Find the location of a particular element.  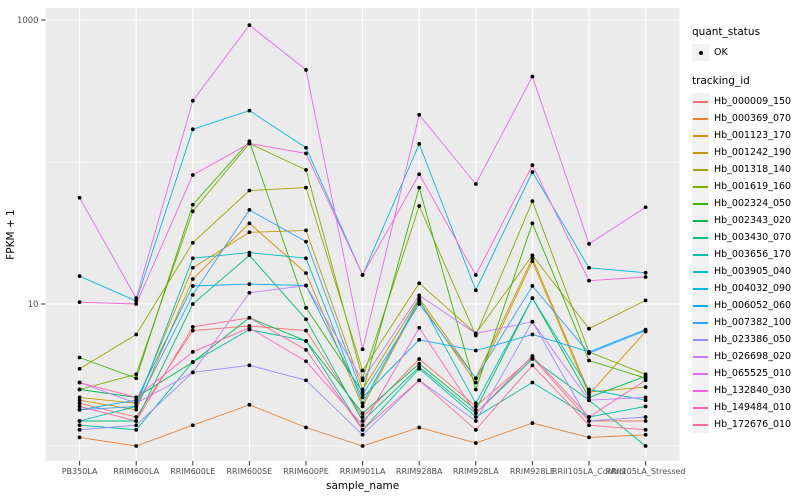

legend-item-label: Hb_149484_010 is located at coordinates (753, 407).